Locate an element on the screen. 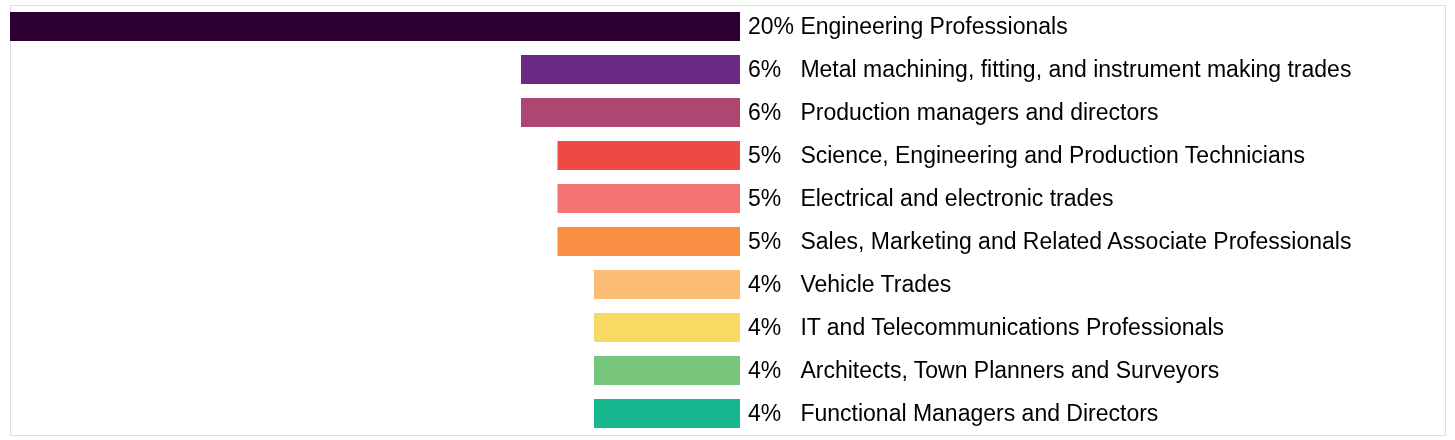 Image resolution: width=1455 pixels, height=440 pixels. y-tick-label: Functional Managers and Directors is located at coordinates (979, 412).